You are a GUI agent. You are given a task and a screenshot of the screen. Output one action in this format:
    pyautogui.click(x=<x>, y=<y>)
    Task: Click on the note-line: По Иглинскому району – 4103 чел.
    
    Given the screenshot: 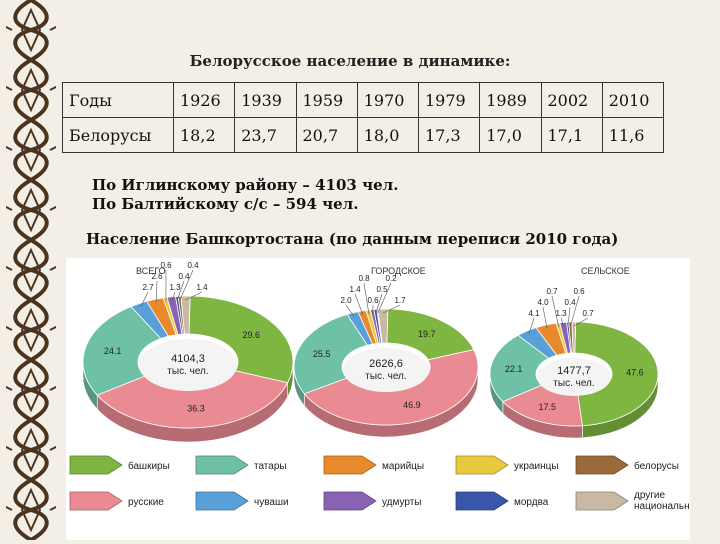 What is the action you would take?
    pyautogui.click(x=245, y=185)
    